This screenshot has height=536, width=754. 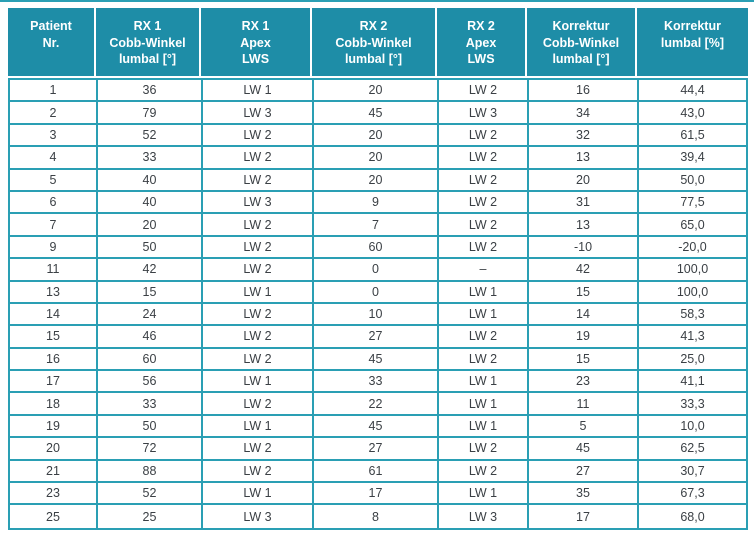 What do you see at coordinates (378, 158) in the screenshot?
I see `table-row: 4 33 LW 2 20 LW 2 13 39,4` at bounding box center [378, 158].